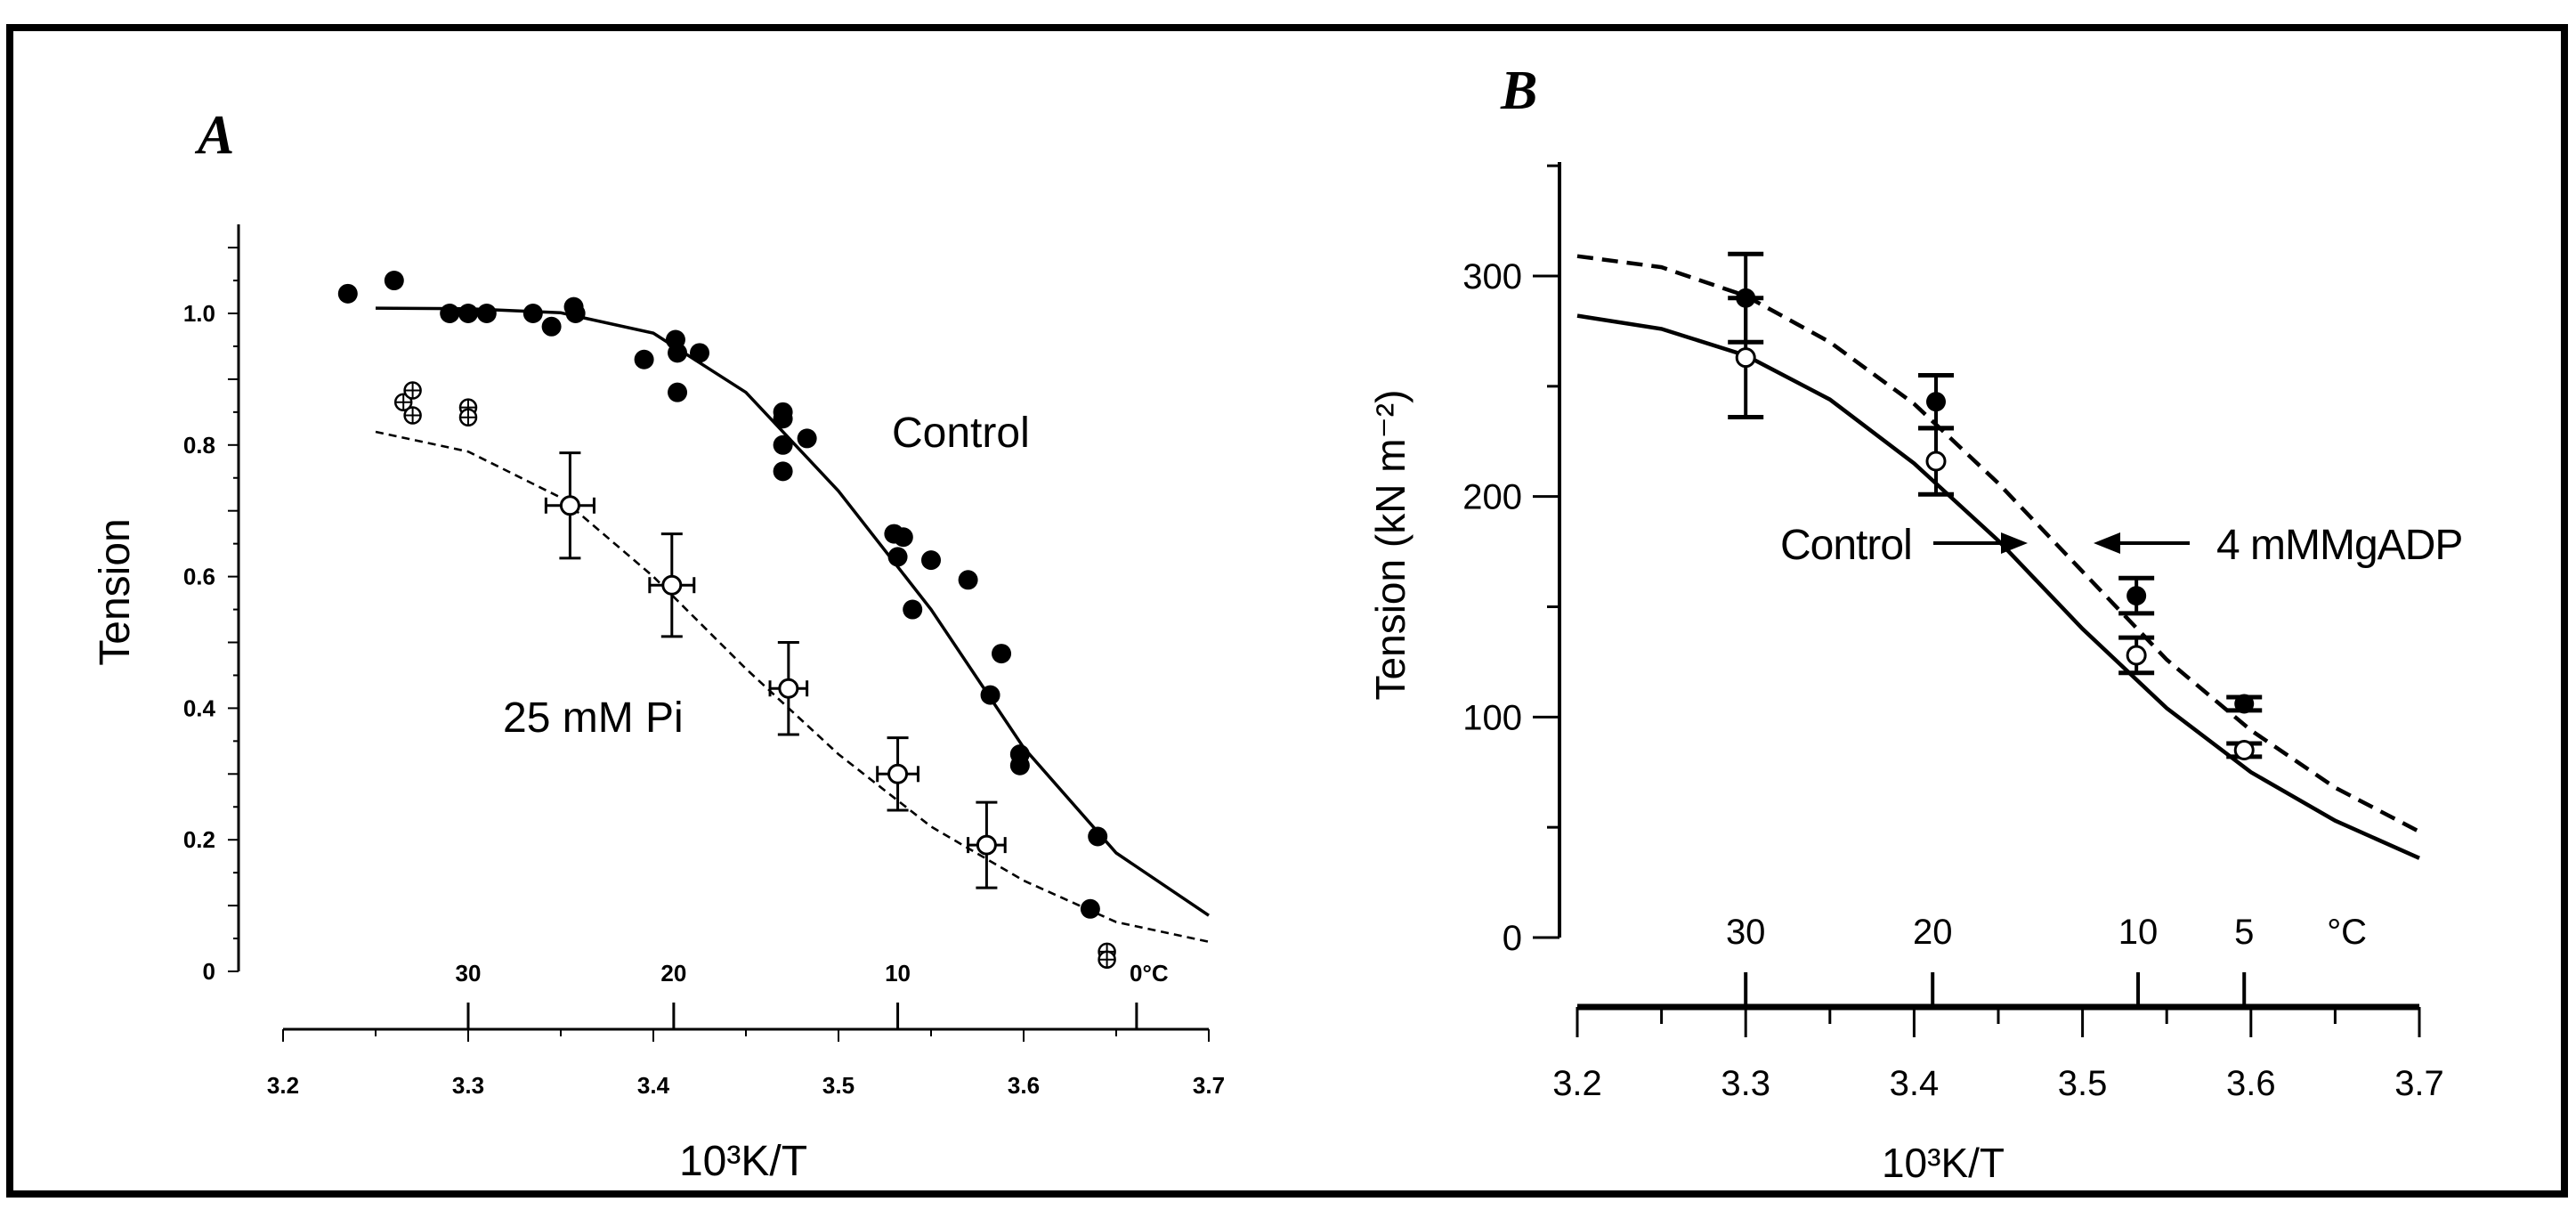 The width and height of the screenshot is (2576, 1210). I want to click on b-x-tick-label: 3.2, so click(1577, 1083).